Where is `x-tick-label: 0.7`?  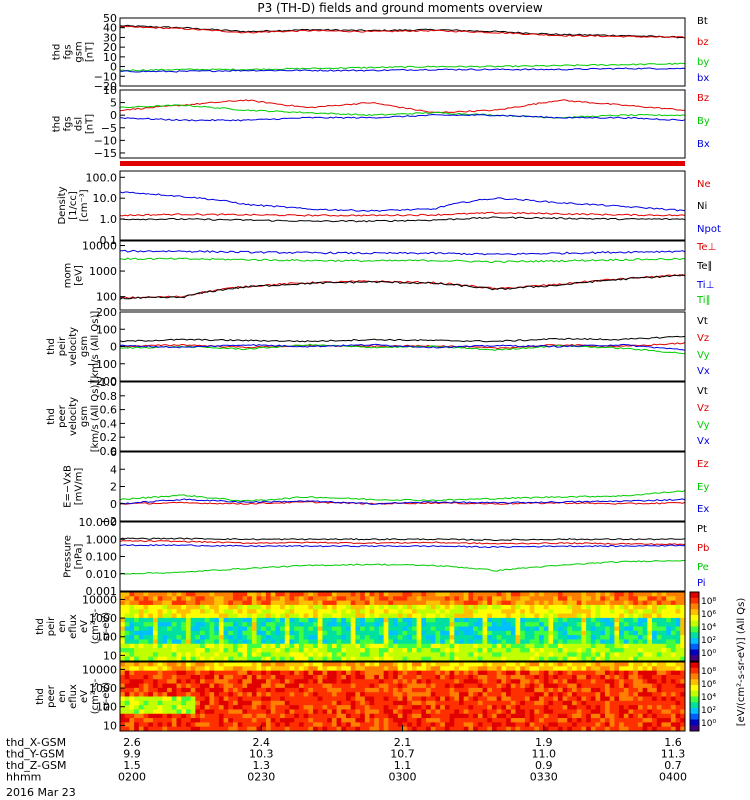
x-tick-label: 0.7 is located at coordinates (673, 765).